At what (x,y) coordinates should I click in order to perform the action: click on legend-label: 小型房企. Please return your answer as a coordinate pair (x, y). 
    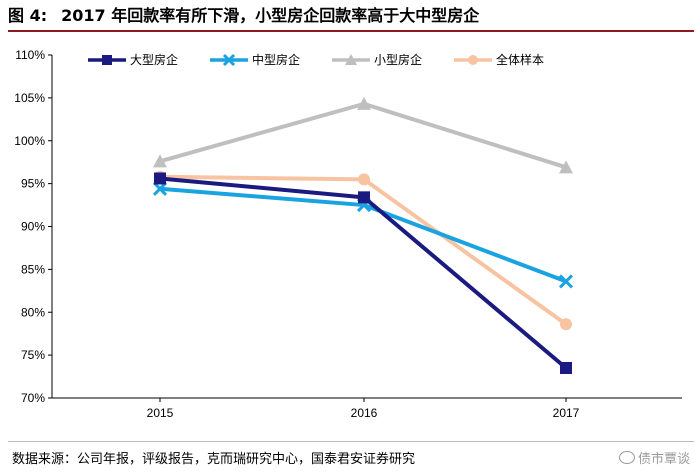
    Looking at the image, I should click on (398, 59).